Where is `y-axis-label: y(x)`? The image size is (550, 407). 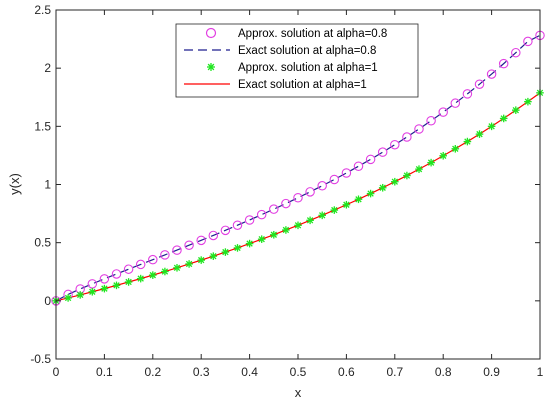
y-axis-label: y(x) is located at coordinates (14, 184).